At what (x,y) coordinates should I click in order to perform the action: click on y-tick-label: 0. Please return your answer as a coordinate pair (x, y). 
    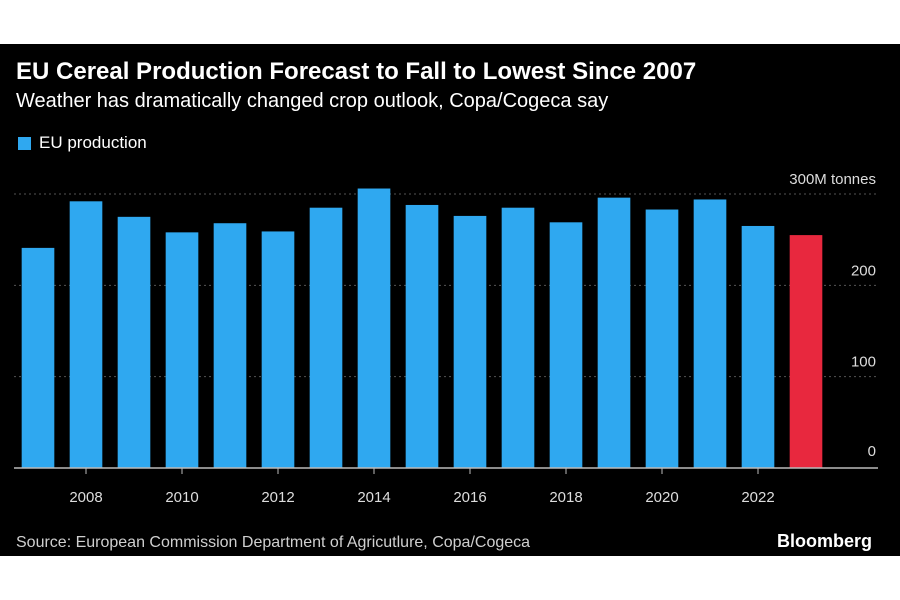
    Looking at the image, I should click on (872, 451).